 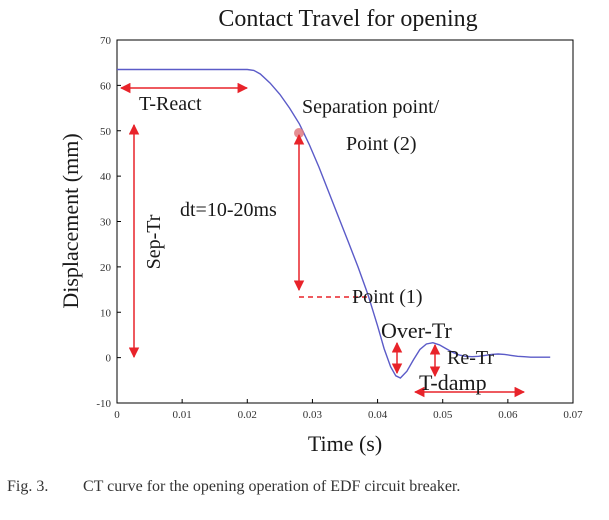 I want to click on x-tick-label: 0.01, so click(x=182, y=415).